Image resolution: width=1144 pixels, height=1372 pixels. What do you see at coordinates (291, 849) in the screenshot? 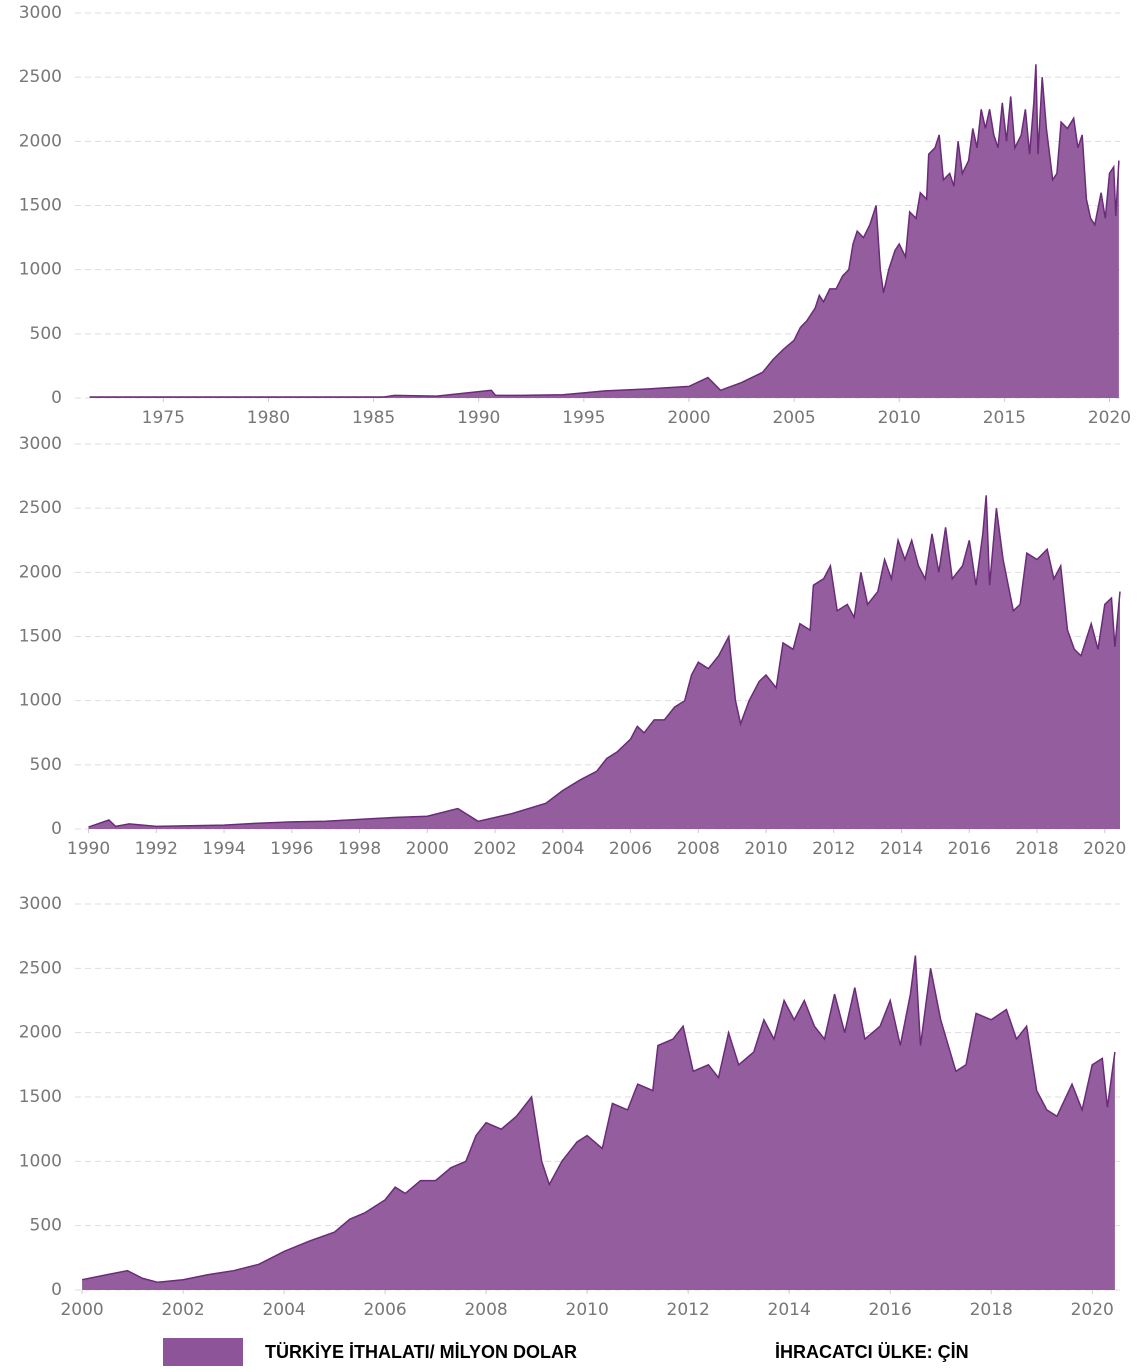
I see `x-tick-label: 1996` at bounding box center [291, 849].